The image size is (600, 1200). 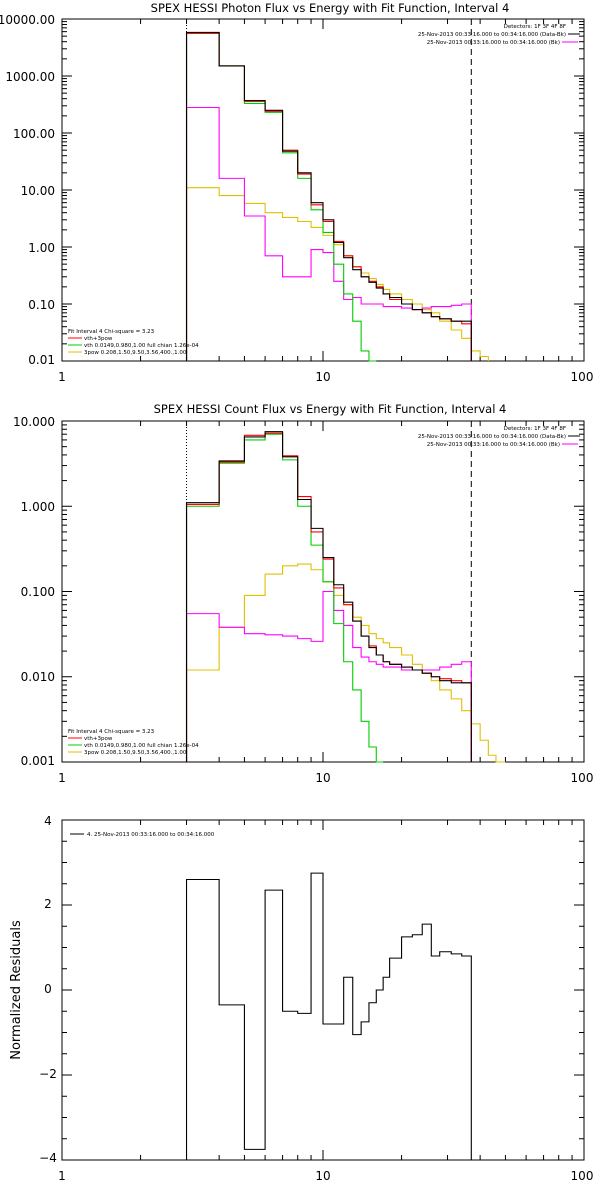 I want to click on y-tick-label: 1000.00, so click(x=30, y=77).